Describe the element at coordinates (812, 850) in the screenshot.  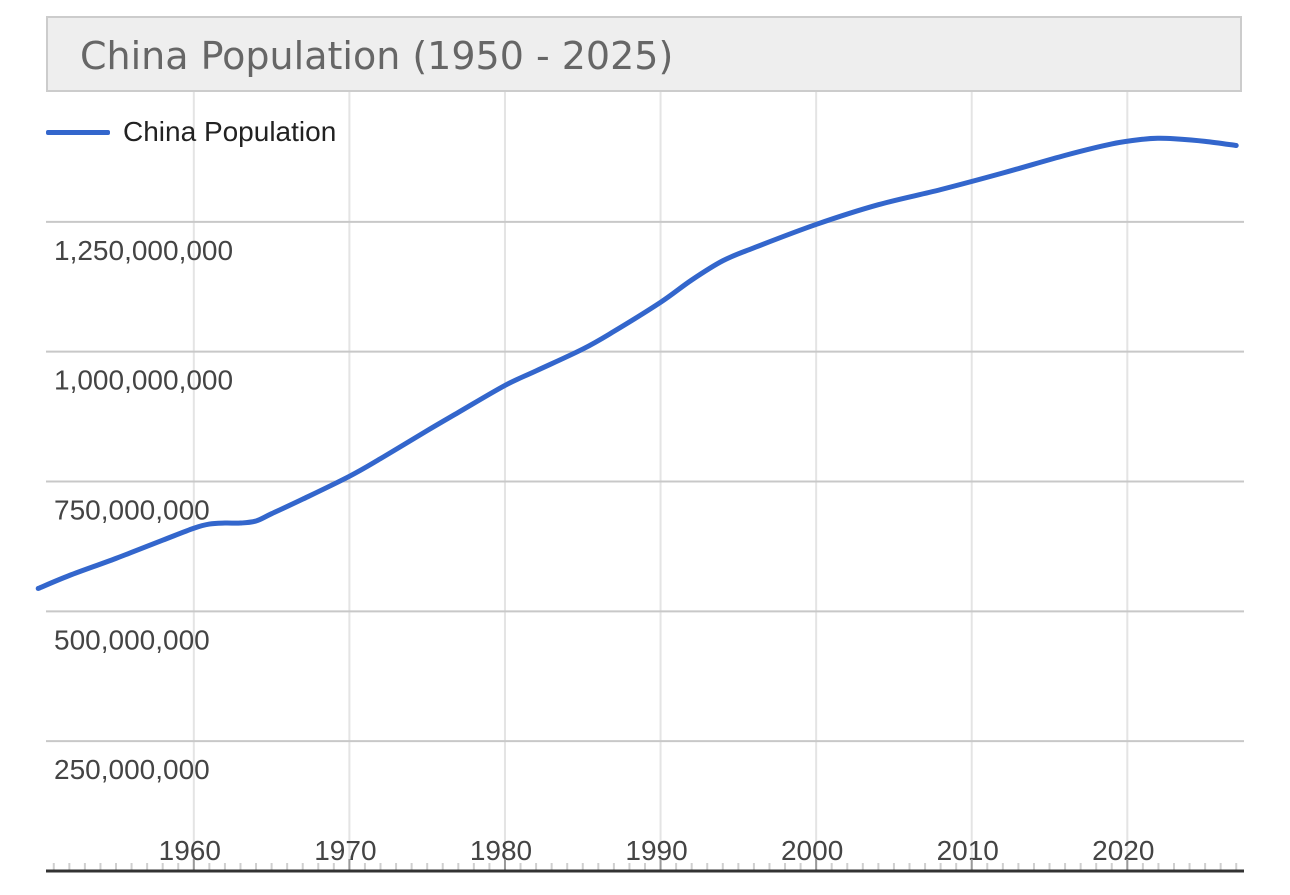
I see `x-tick-label: 2000` at that location.